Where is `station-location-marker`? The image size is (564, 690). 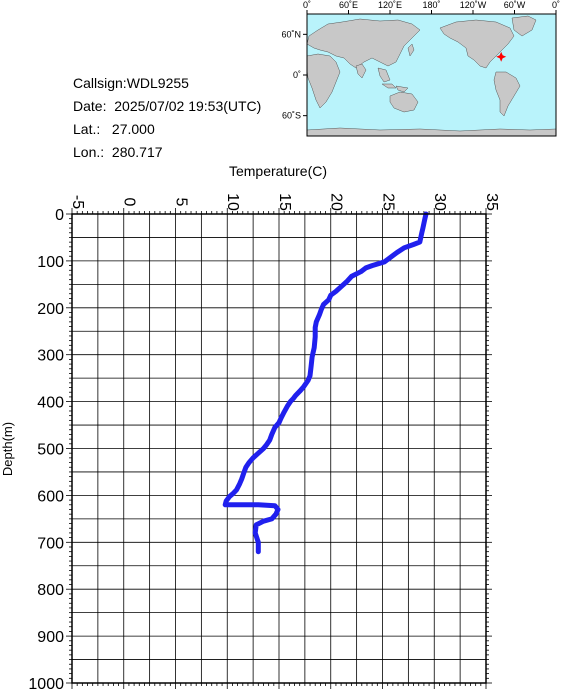 station-location-marker is located at coordinates (501, 56).